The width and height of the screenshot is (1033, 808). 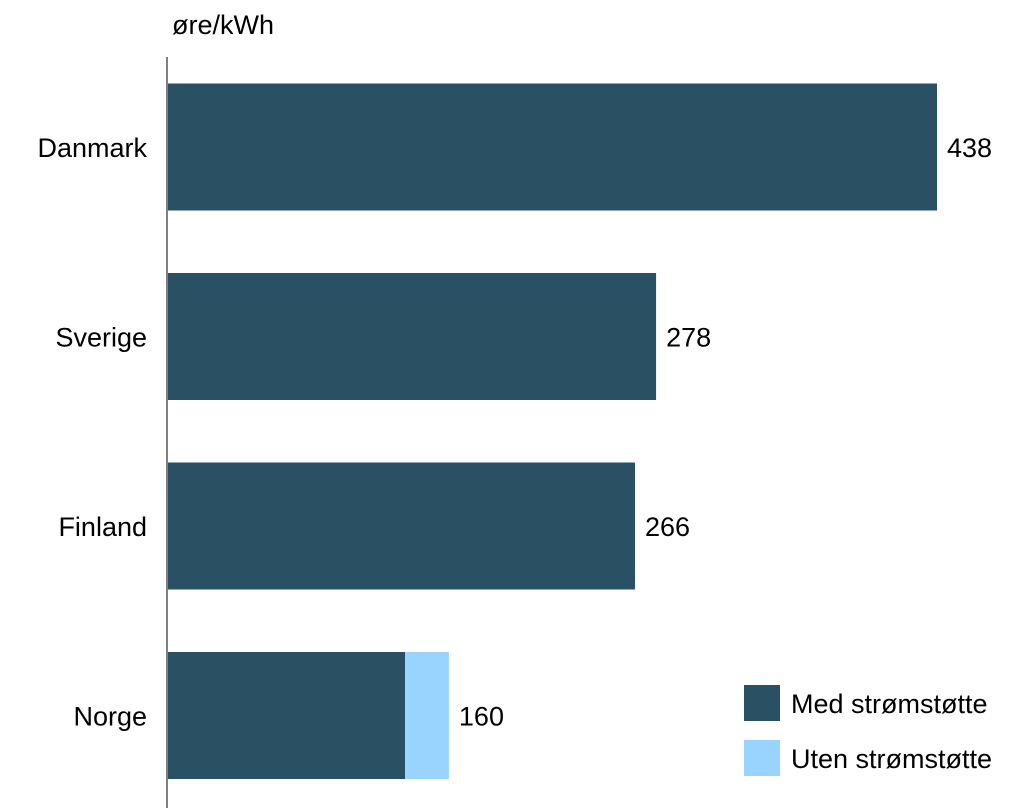 I want to click on data-label-danmark: 438, so click(x=969, y=148).